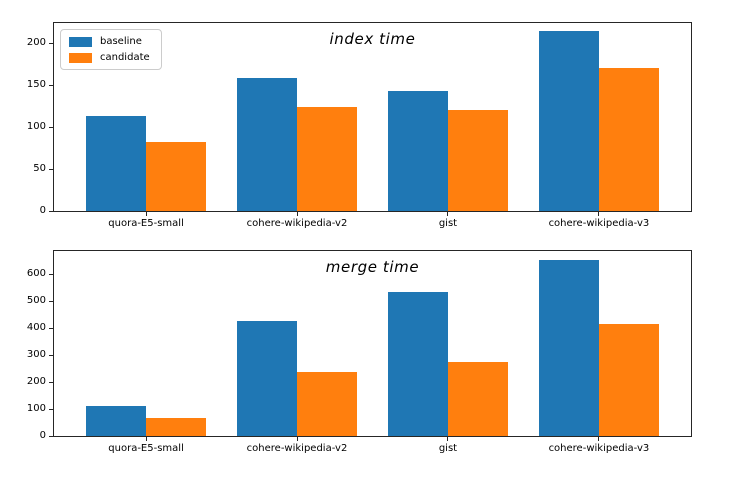  Describe the element at coordinates (36, 328) in the screenshot. I see `y-tick-label: 400` at that location.